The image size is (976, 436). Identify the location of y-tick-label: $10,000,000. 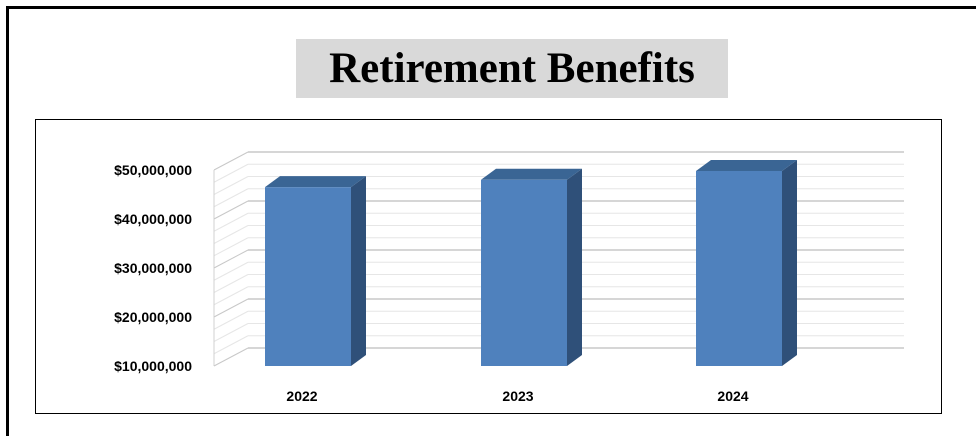
(153, 366).